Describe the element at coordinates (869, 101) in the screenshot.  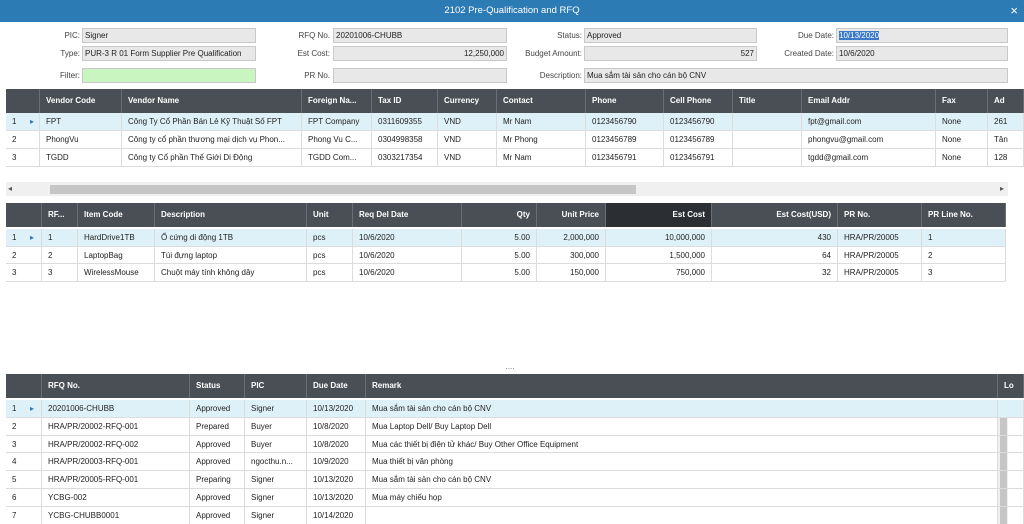
I see `header-cell: Email Addr` at that location.